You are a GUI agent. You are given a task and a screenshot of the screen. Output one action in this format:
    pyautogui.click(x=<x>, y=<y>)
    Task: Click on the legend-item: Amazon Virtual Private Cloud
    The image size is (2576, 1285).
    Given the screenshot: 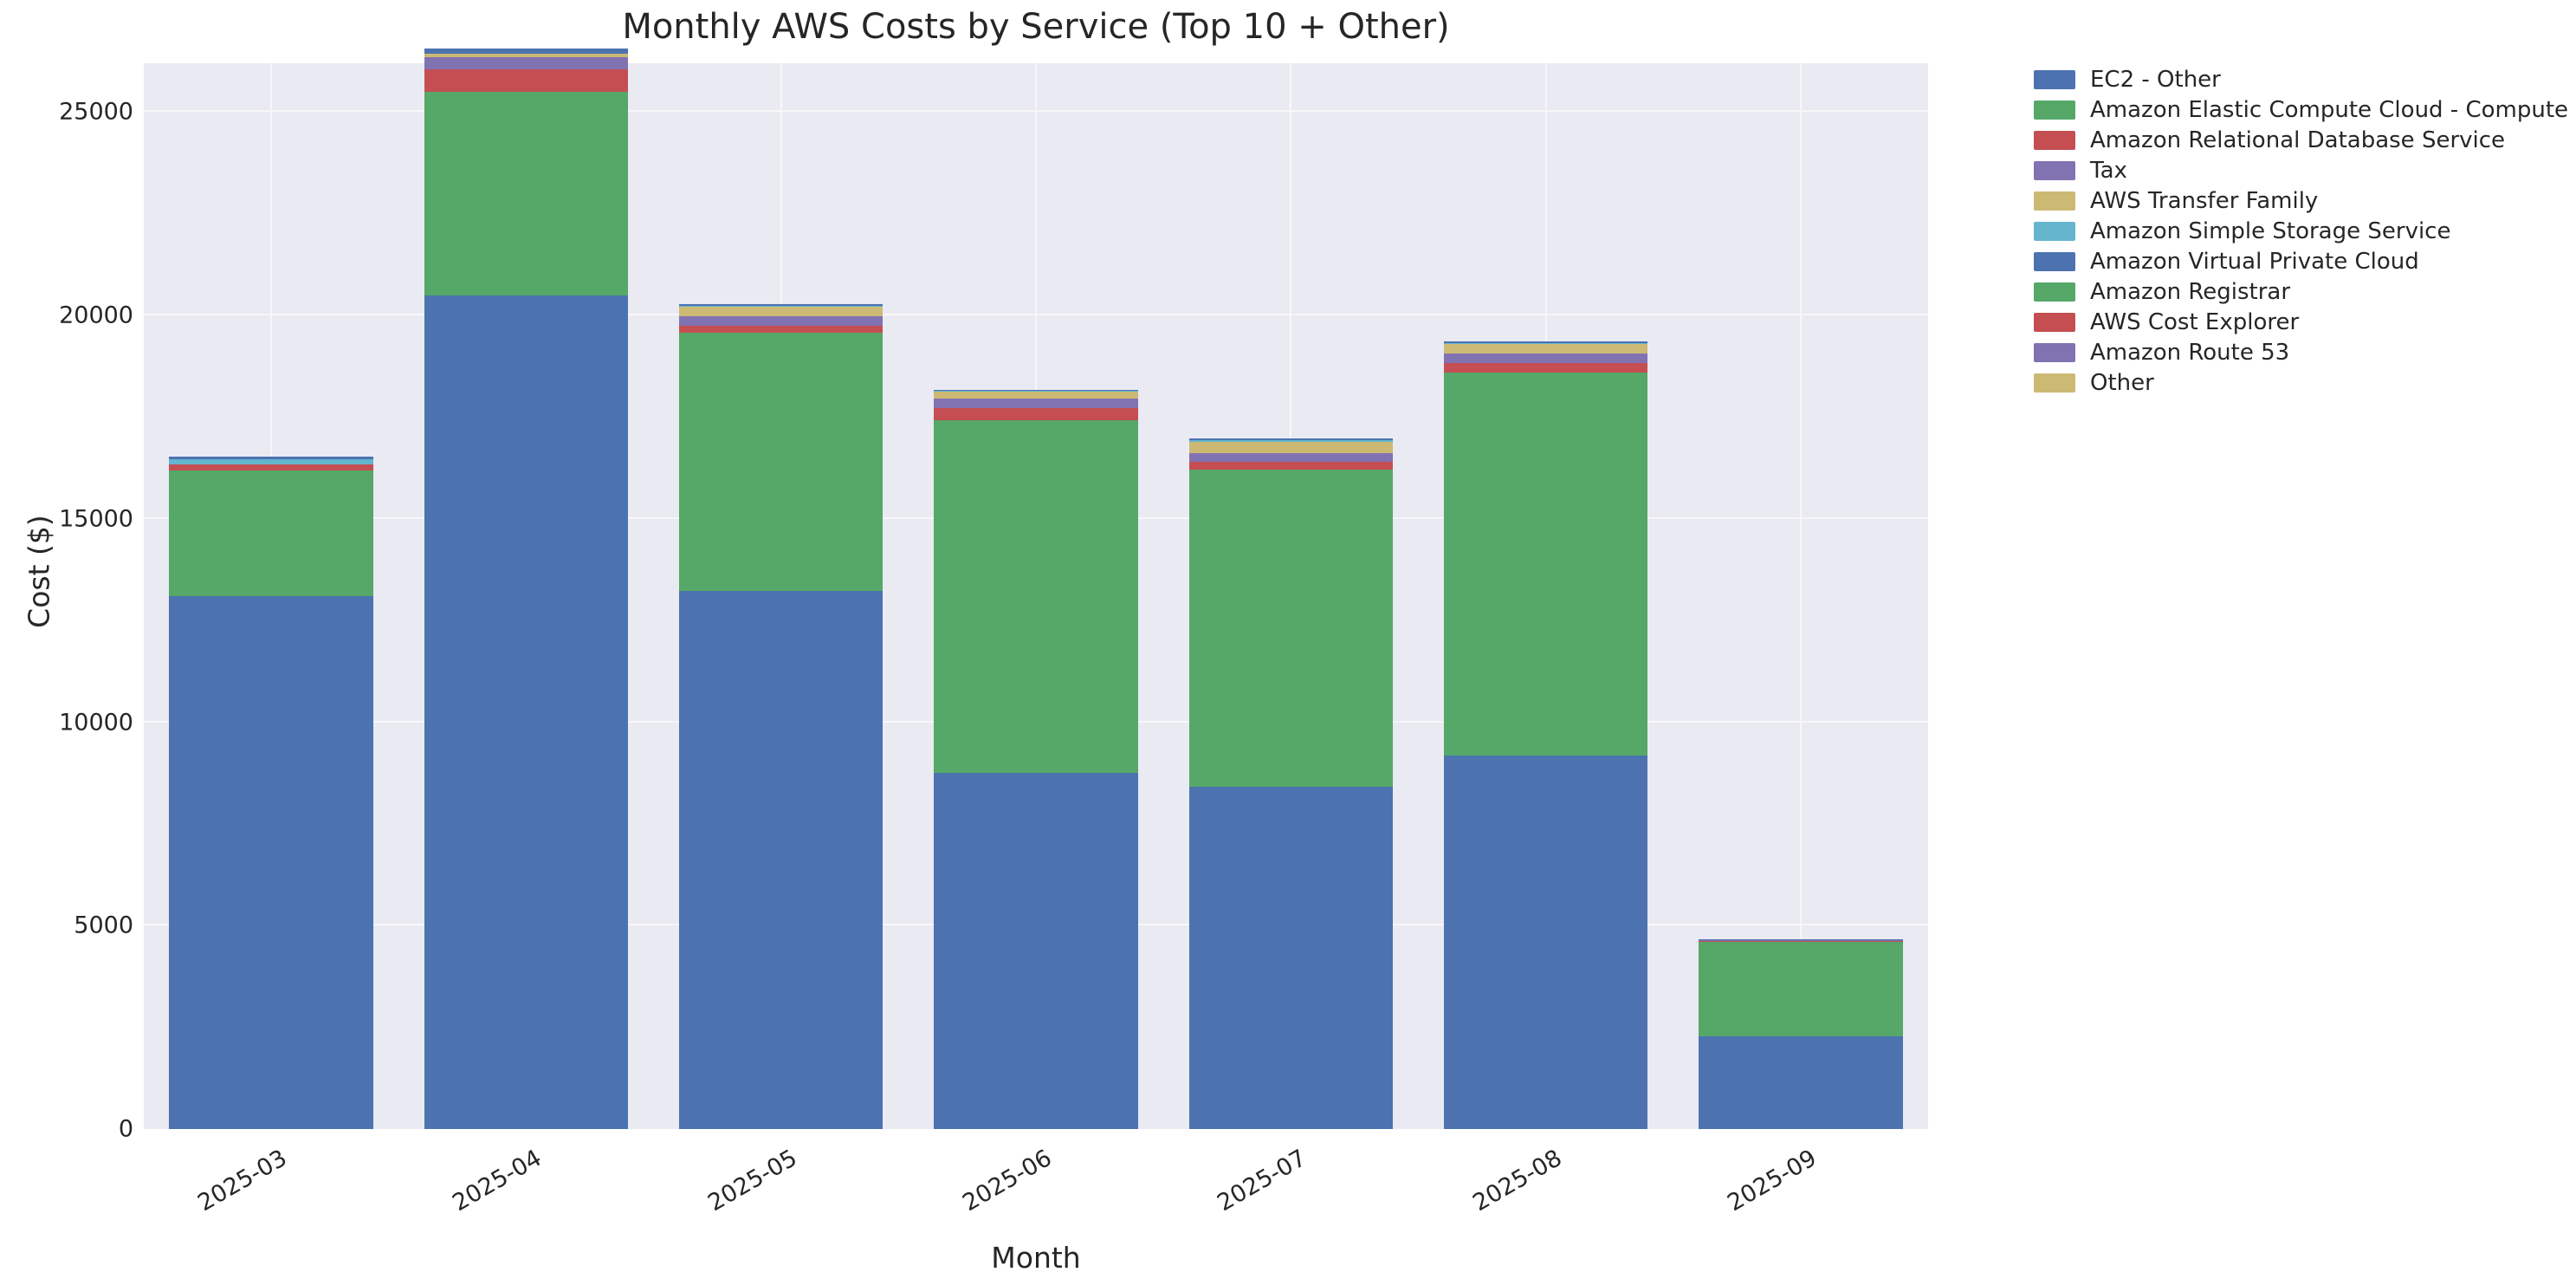 What is the action you would take?
    pyautogui.click(x=2293, y=261)
    